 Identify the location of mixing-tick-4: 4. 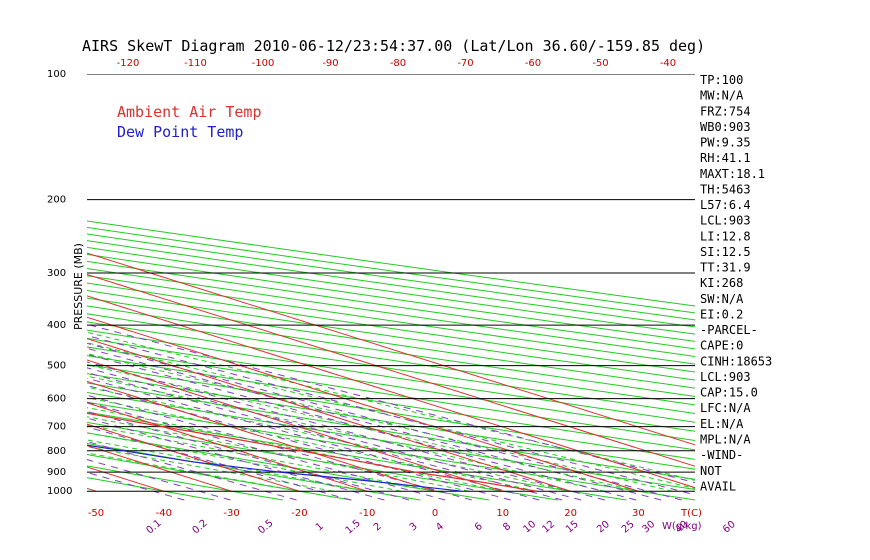
(440, 527).